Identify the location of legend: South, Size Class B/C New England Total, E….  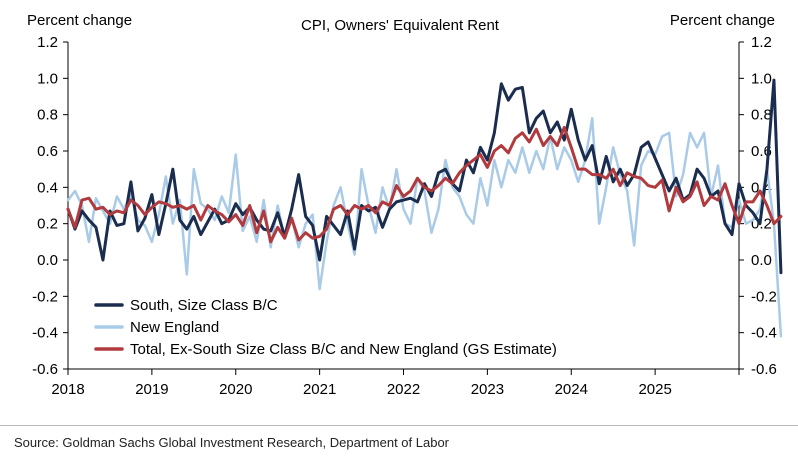
(325, 327).